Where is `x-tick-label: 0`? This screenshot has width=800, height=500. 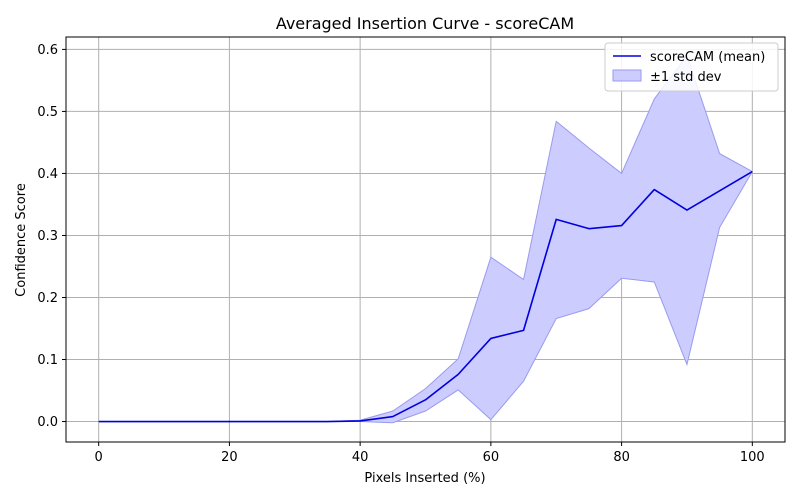
x-tick-label: 0 is located at coordinates (99, 457).